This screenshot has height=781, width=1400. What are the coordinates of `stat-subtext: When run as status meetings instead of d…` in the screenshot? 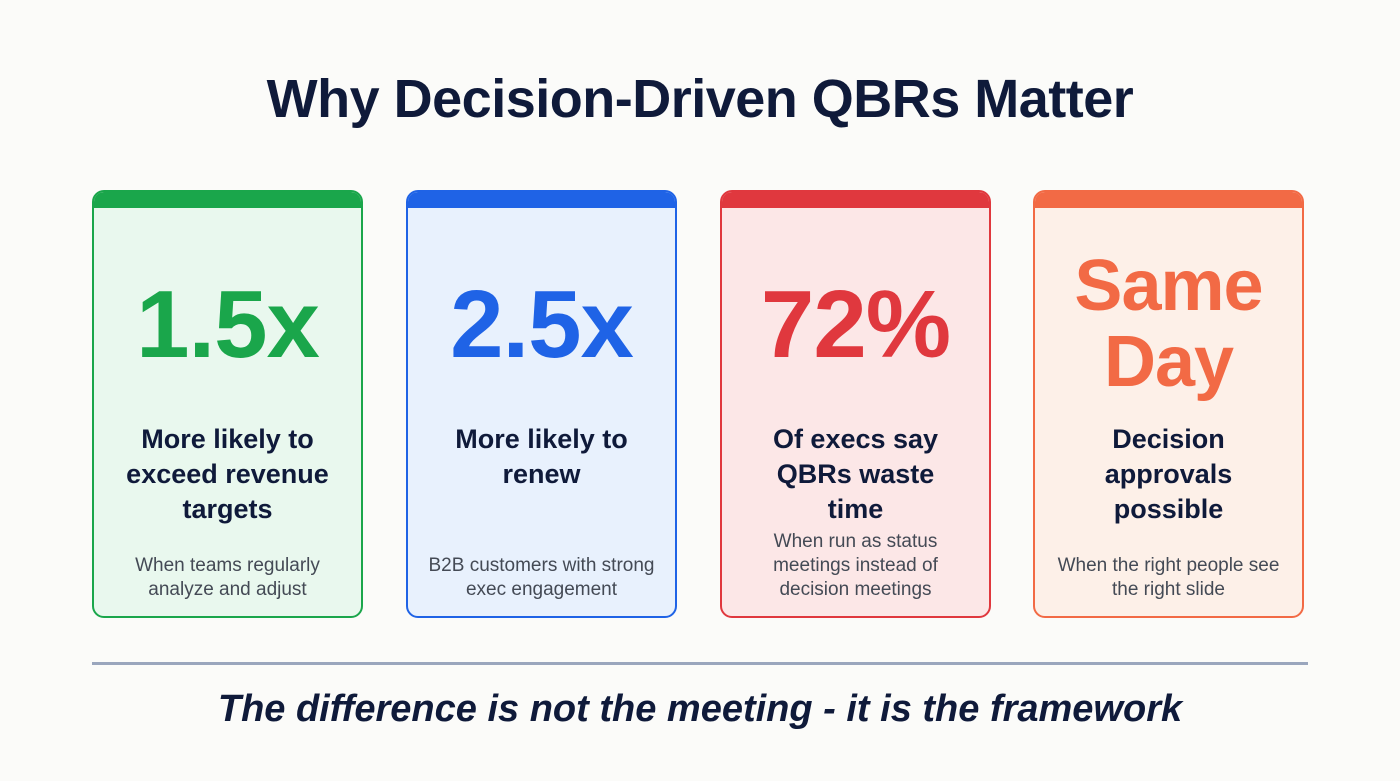 It's located at (855, 565).